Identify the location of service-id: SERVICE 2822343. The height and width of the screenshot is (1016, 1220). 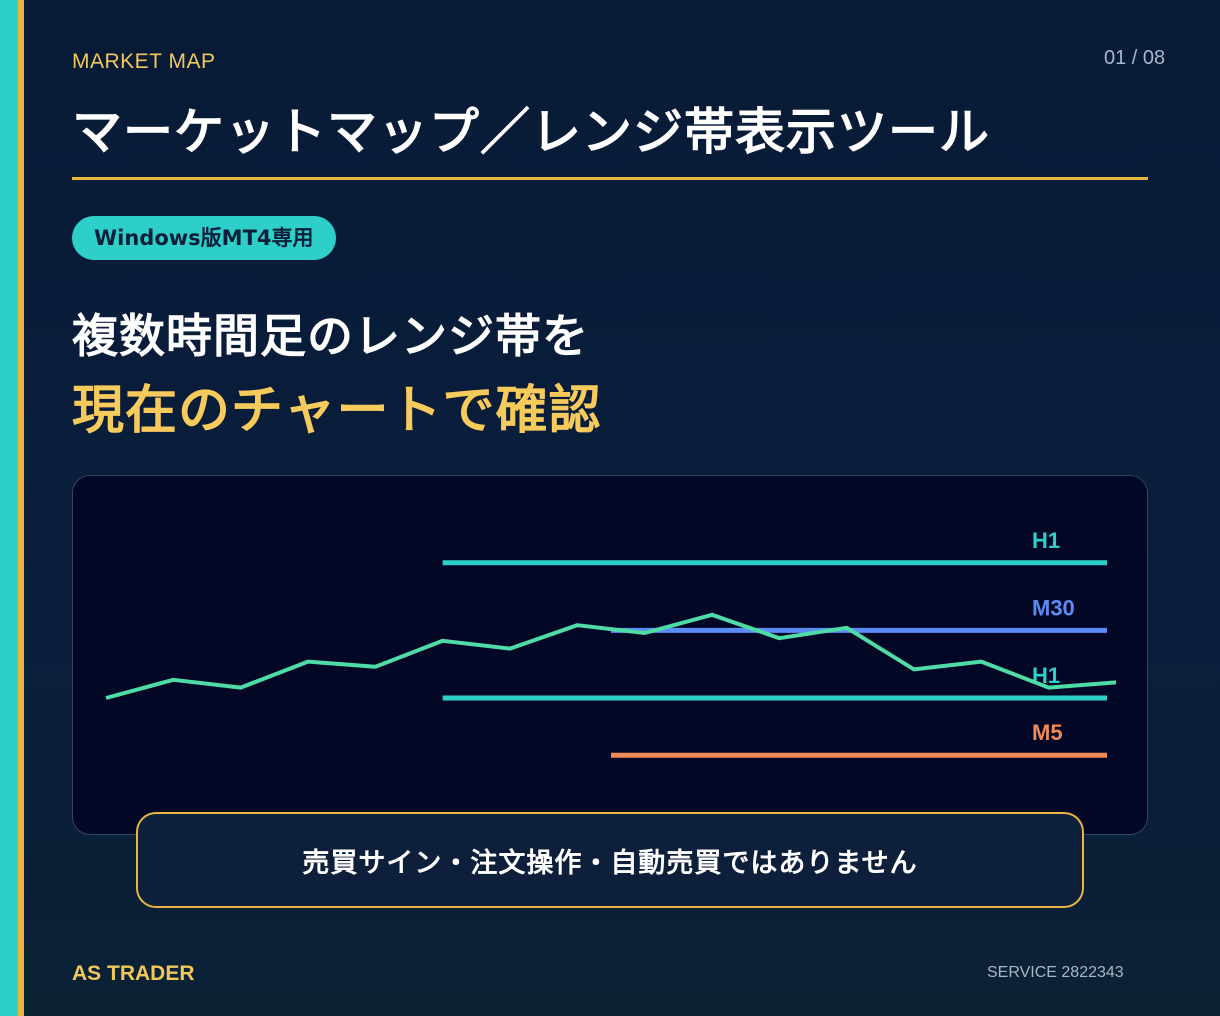
(1055, 972).